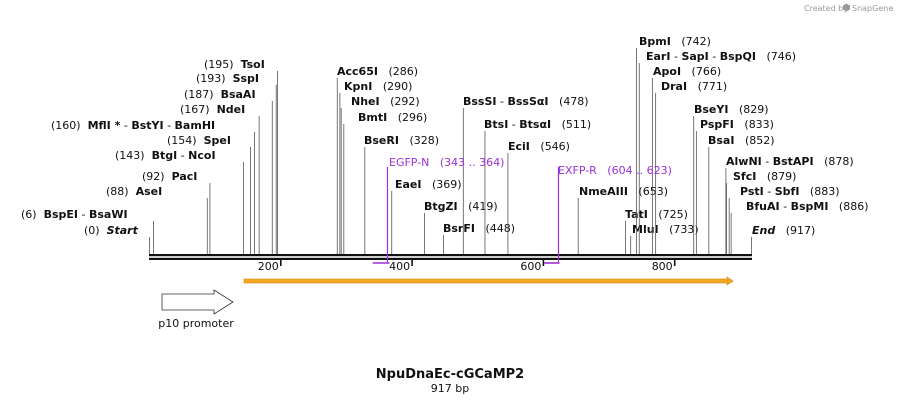 This screenshot has height=404, width=902. What do you see at coordinates (74, 214) in the screenshot?
I see `site-label-bspei: (6) BspEI - BsaWI` at bounding box center [74, 214].